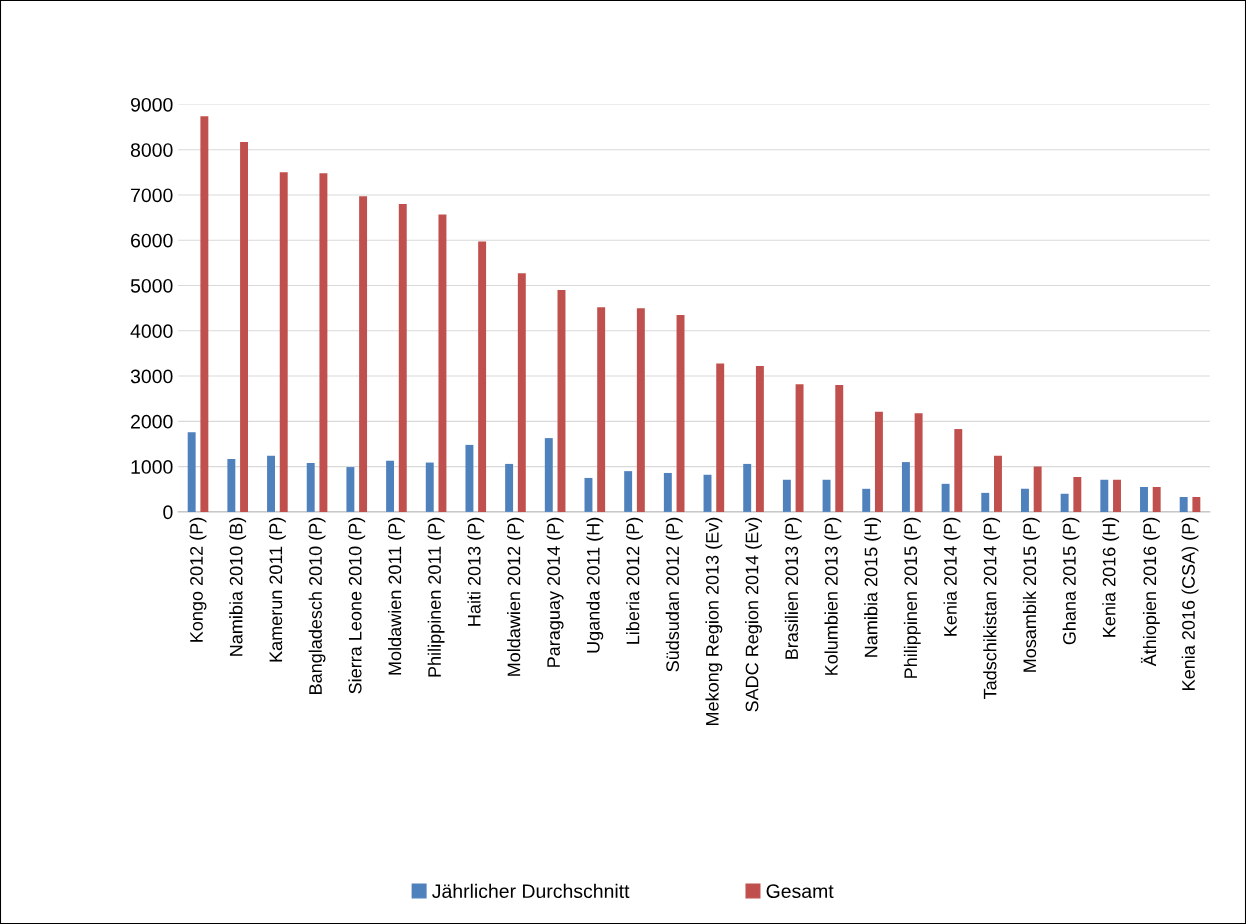 This screenshot has height=924, width=1246. What do you see at coordinates (168, 512) in the screenshot?
I see `y-tick-label: 0` at bounding box center [168, 512].